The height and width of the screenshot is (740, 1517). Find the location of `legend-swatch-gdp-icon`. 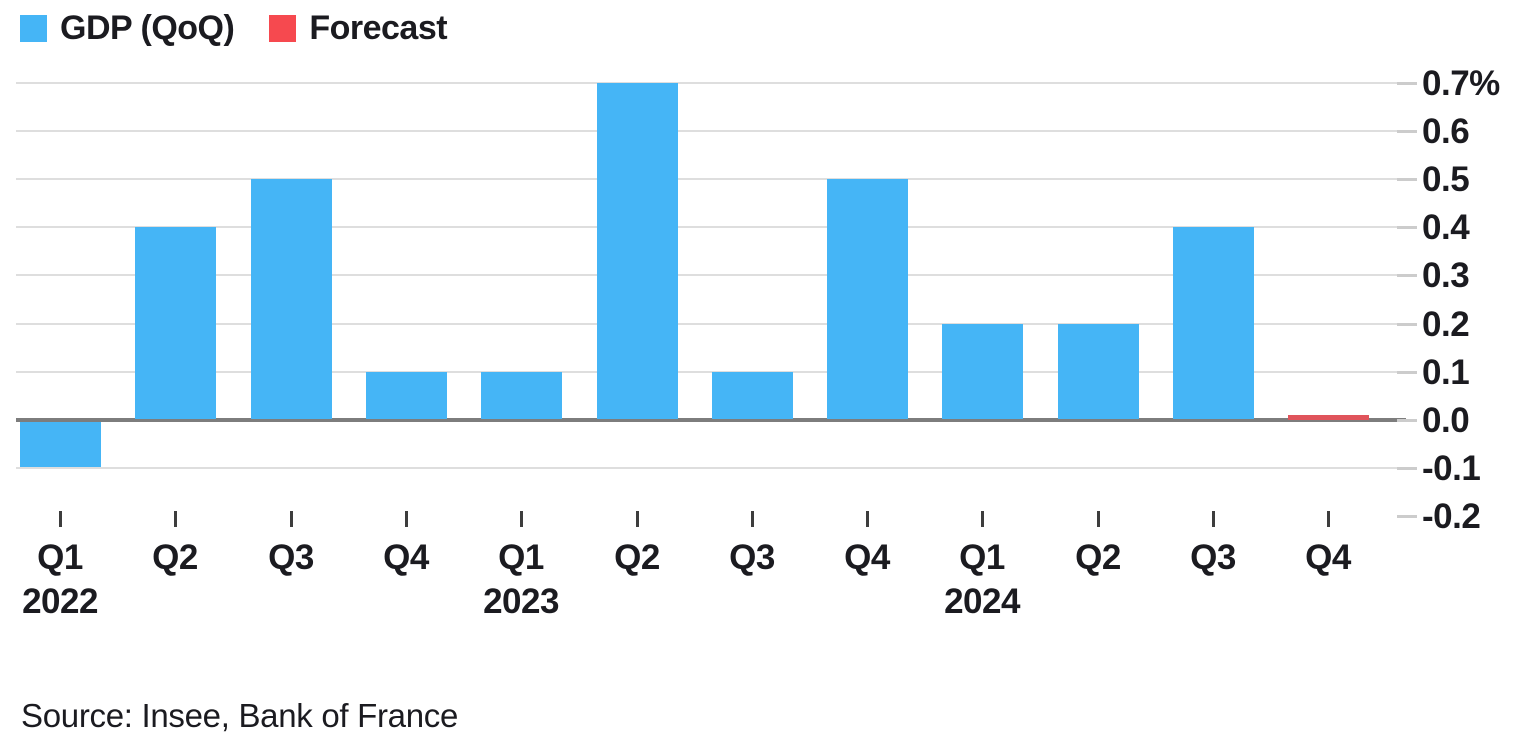

legend-swatch-gdp-icon is located at coordinates (33, 28).